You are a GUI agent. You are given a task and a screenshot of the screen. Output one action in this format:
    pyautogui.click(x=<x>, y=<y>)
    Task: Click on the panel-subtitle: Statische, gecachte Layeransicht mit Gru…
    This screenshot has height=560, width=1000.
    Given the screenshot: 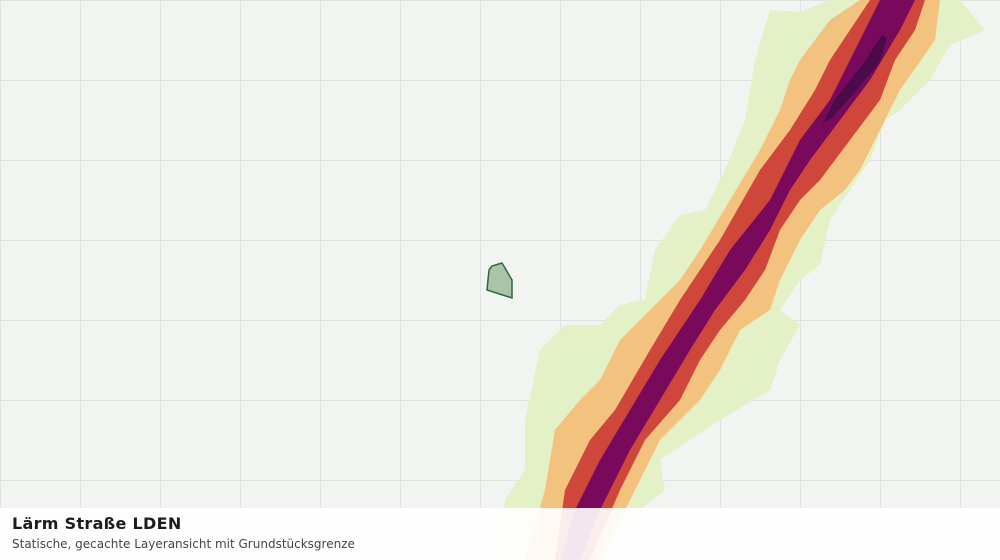 What is the action you would take?
    pyautogui.click(x=183, y=544)
    